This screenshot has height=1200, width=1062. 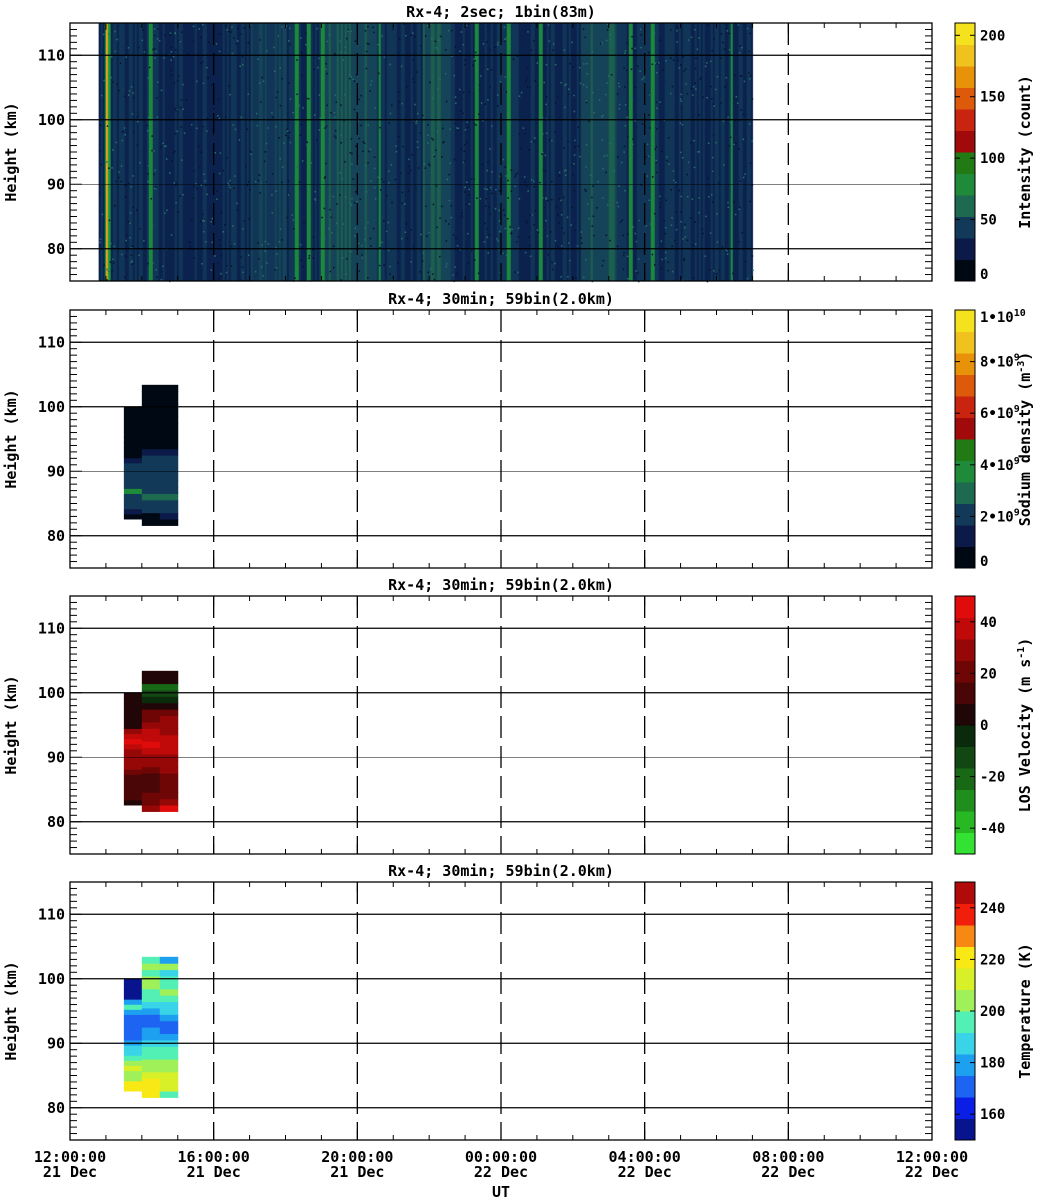 What do you see at coordinates (11, 438) in the screenshot?
I see `y-axis-label: Height (km)` at bounding box center [11, 438].